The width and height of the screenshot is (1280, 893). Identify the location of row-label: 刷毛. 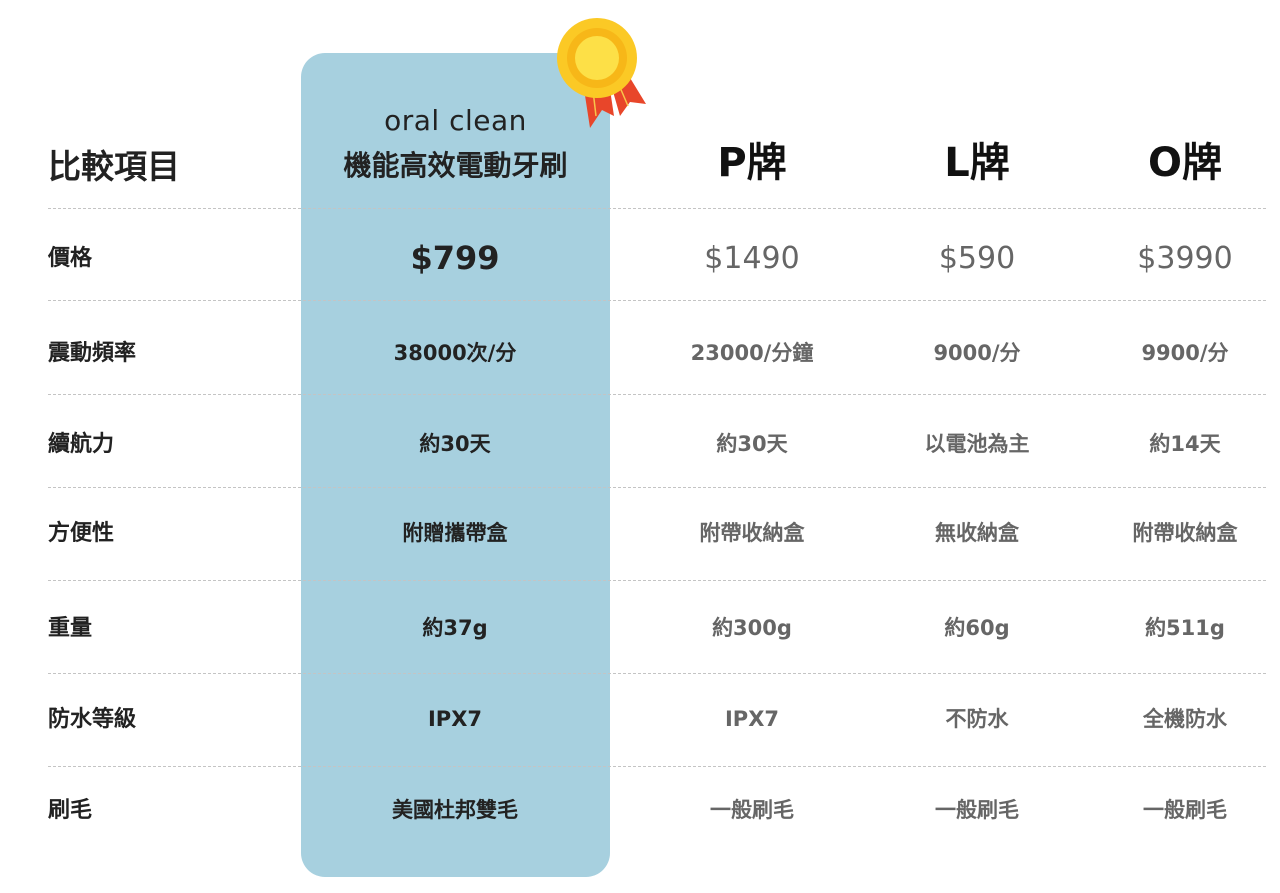
(70, 810).